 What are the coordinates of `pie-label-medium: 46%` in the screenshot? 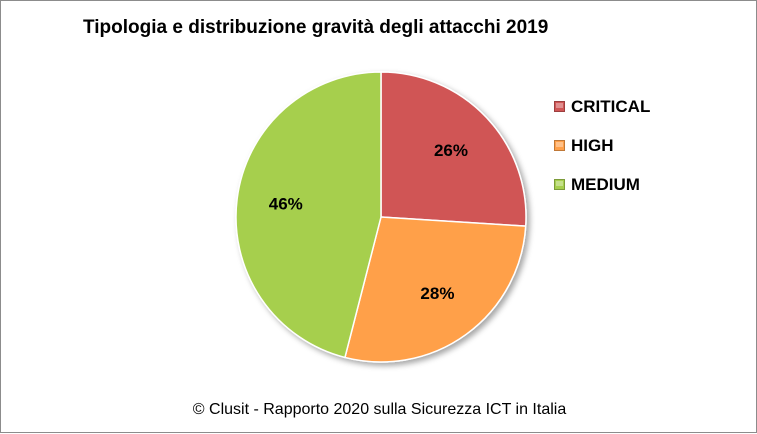 It's located at (286, 203).